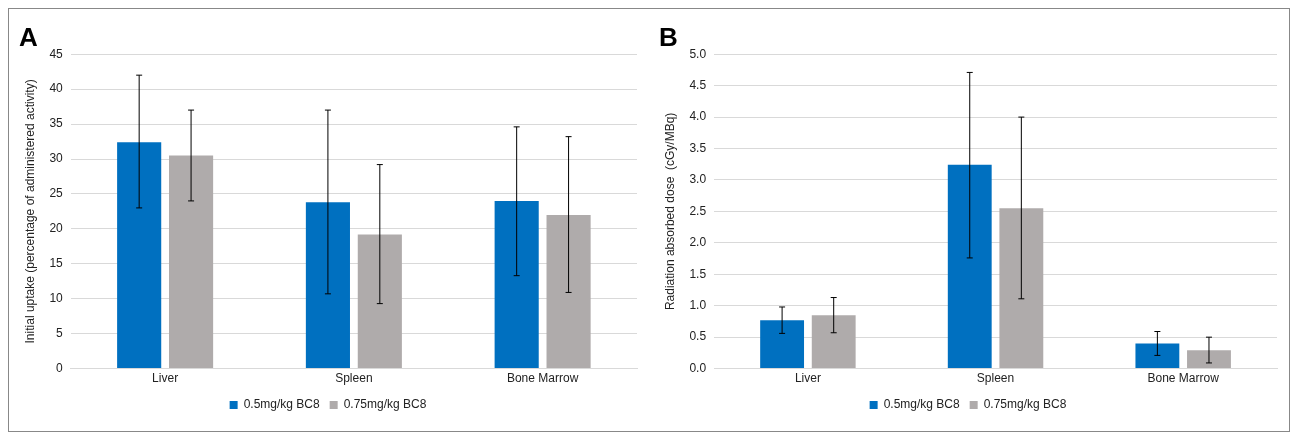  Describe the element at coordinates (56, 228) in the screenshot. I see `y-tick-label: 20` at that location.